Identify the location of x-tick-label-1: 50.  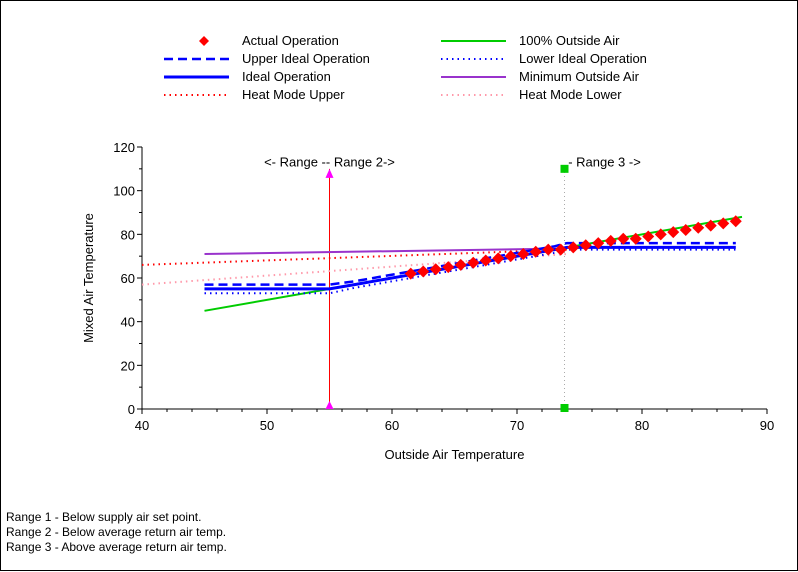
(267, 425).